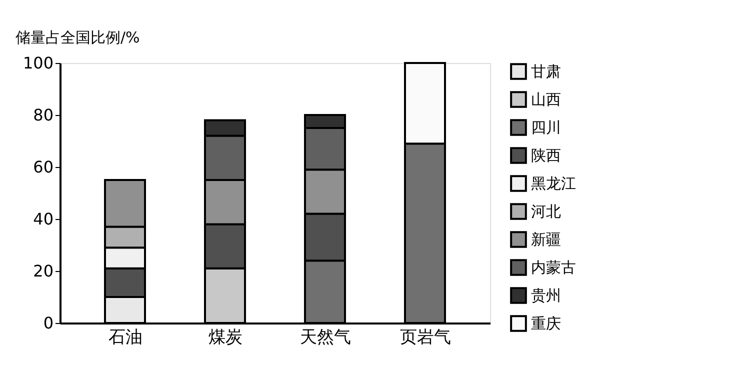 This screenshot has width=738, height=365. Describe the element at coordinates (546, 239) in the screenshot. I see `legend-label: 新疆` at that location.